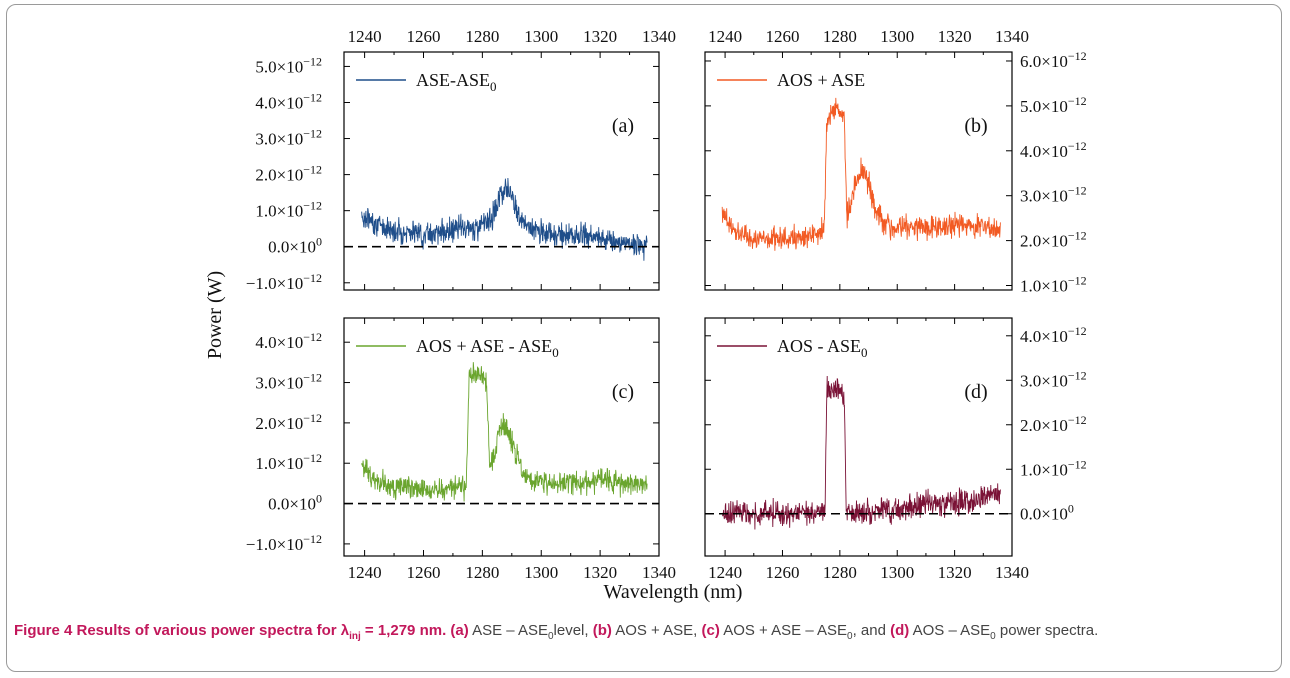  What do you see at coordinates (710, 630) in the screenshot?
I see `caption-tag-c: (c)` at bounding box center [710, 630].